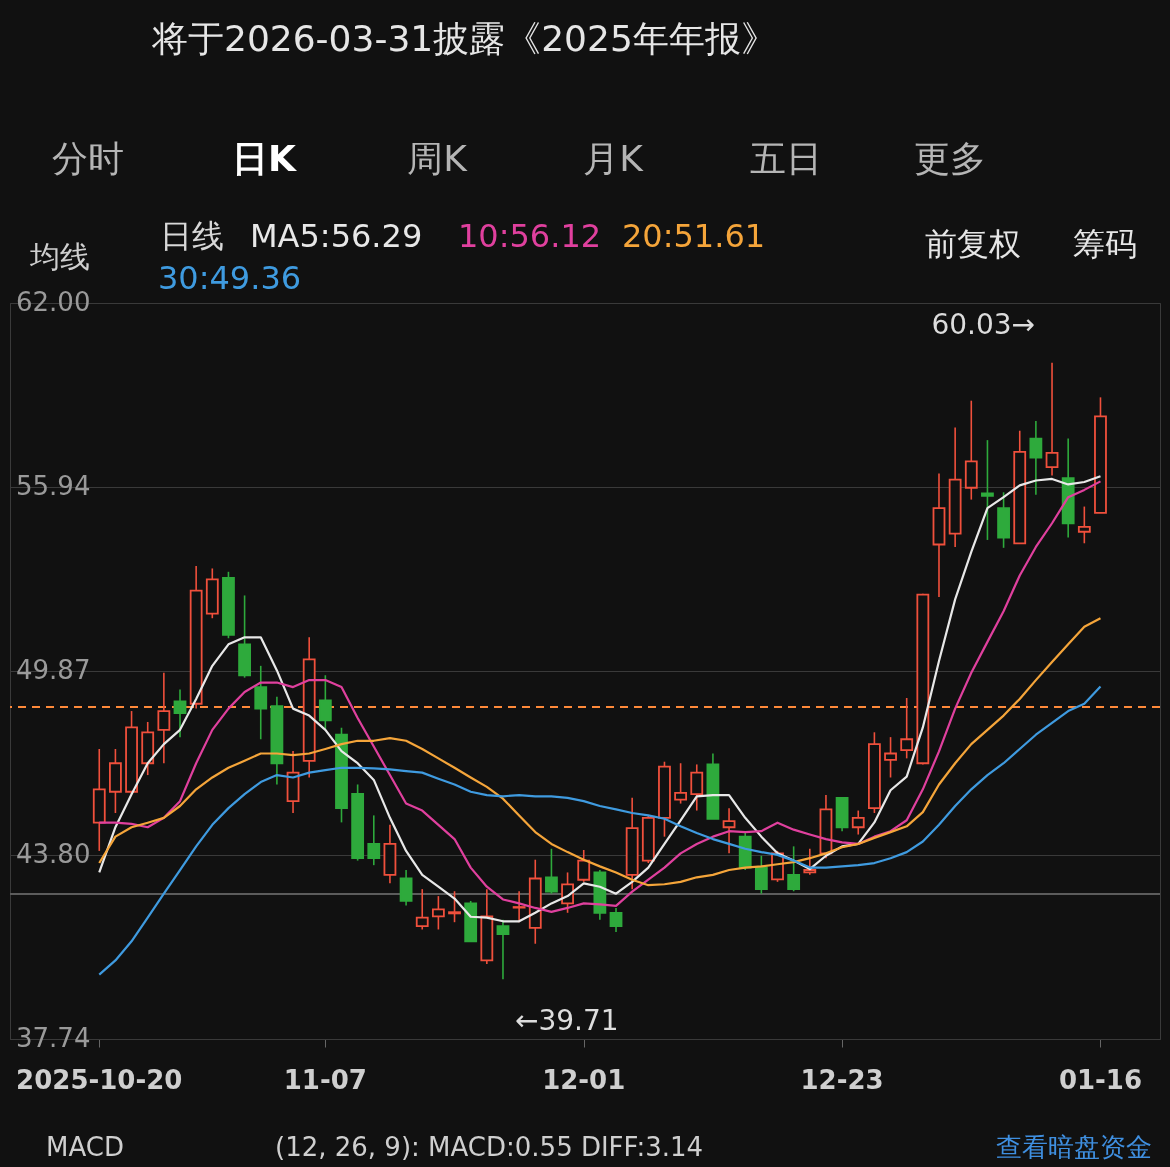 The image size is (1170, 1167). Describe the element at coordinates (230, 278) in the screenshot. I see `text: 30:49.36` at that location.